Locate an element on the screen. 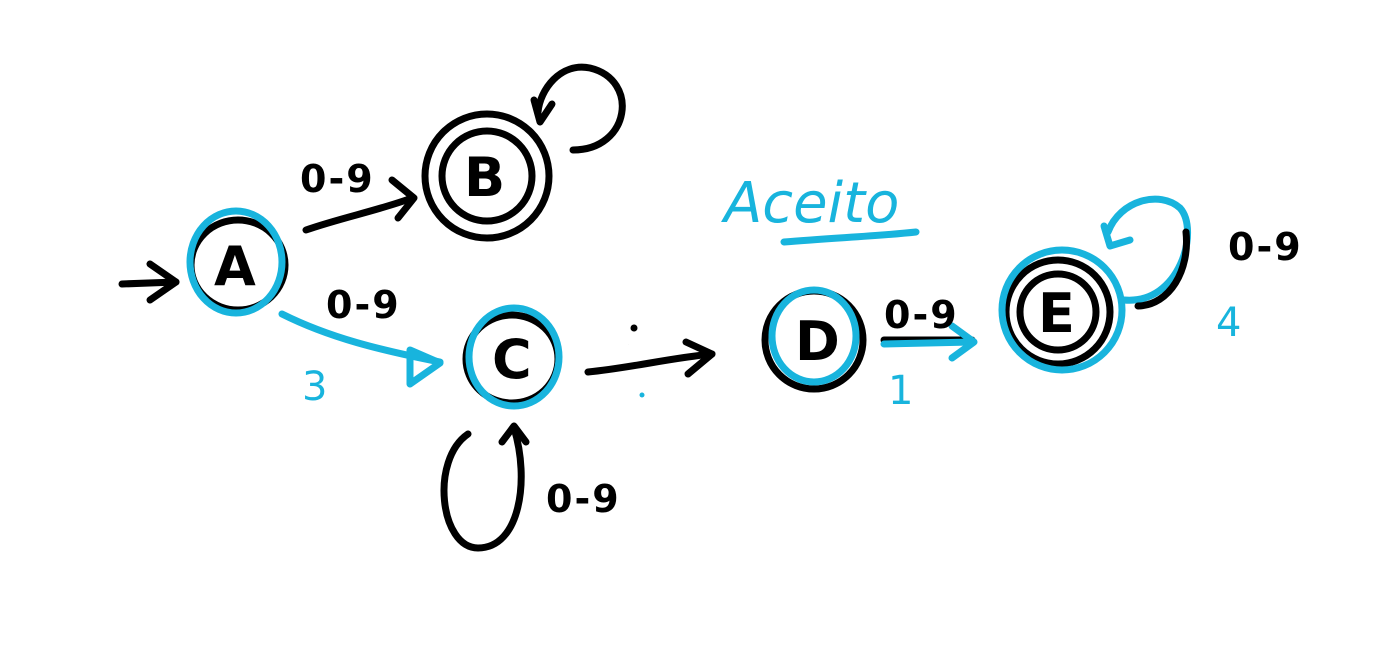 Image resolution: width=1392 pixels, height=657 pixels. state-b: B is located at coordinates (487, 176).